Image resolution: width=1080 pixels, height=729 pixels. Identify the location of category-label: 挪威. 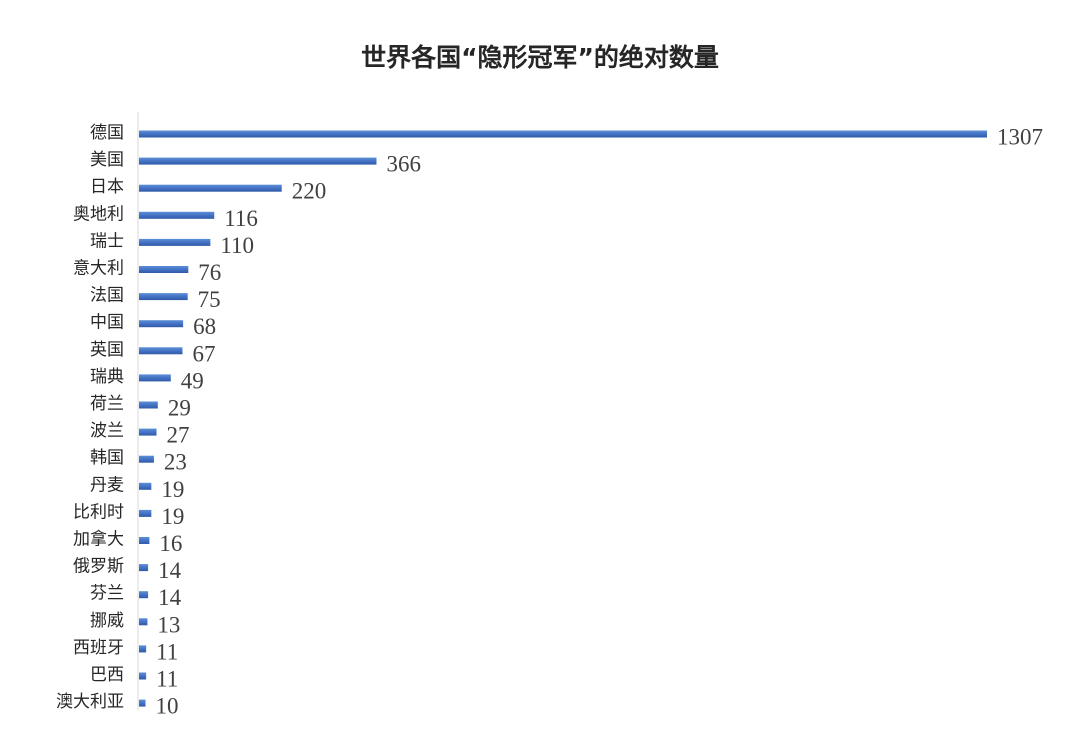
(107, 621).